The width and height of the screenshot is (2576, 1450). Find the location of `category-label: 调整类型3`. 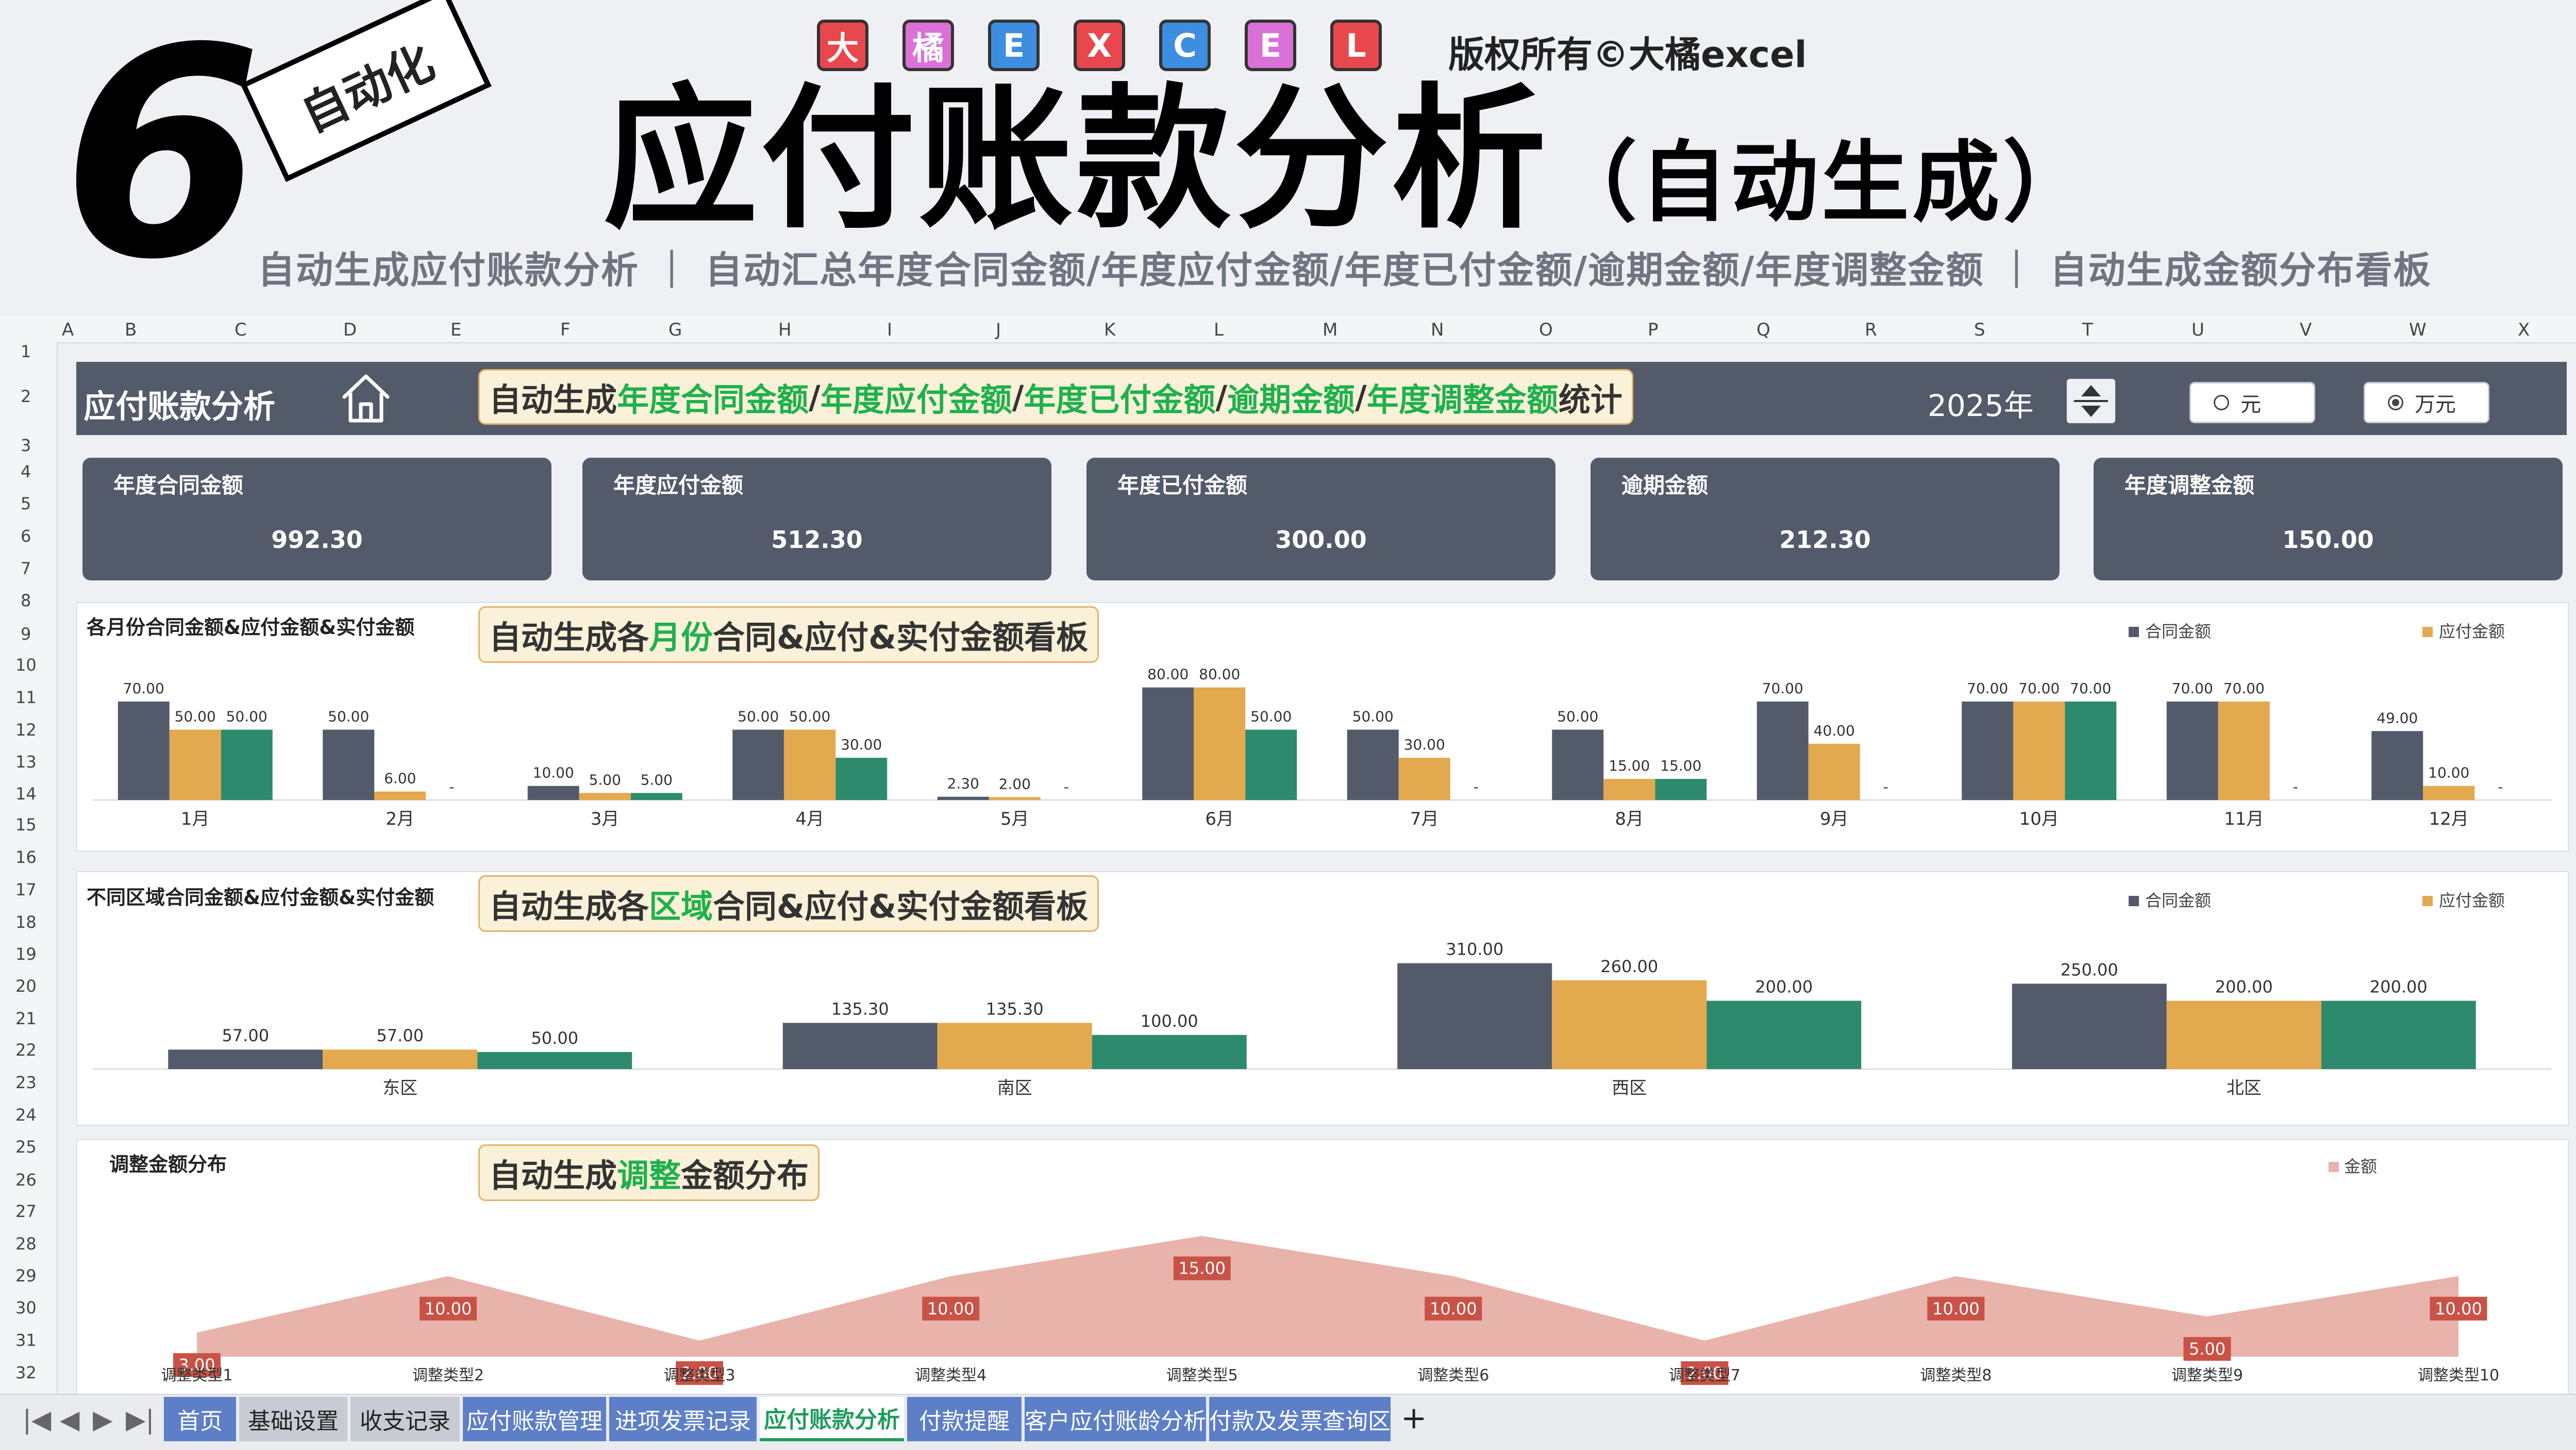

category-label: 调整类型3 is located at coordinates (699, 1375).